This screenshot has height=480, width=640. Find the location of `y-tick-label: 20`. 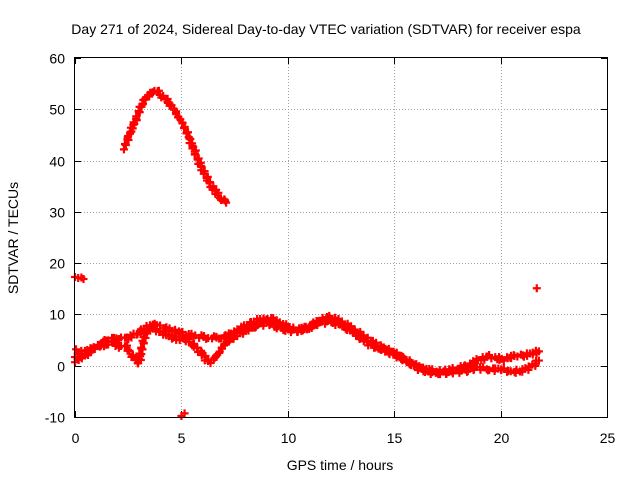

y-tick-label: 20 is located at coordinates (57, 264).